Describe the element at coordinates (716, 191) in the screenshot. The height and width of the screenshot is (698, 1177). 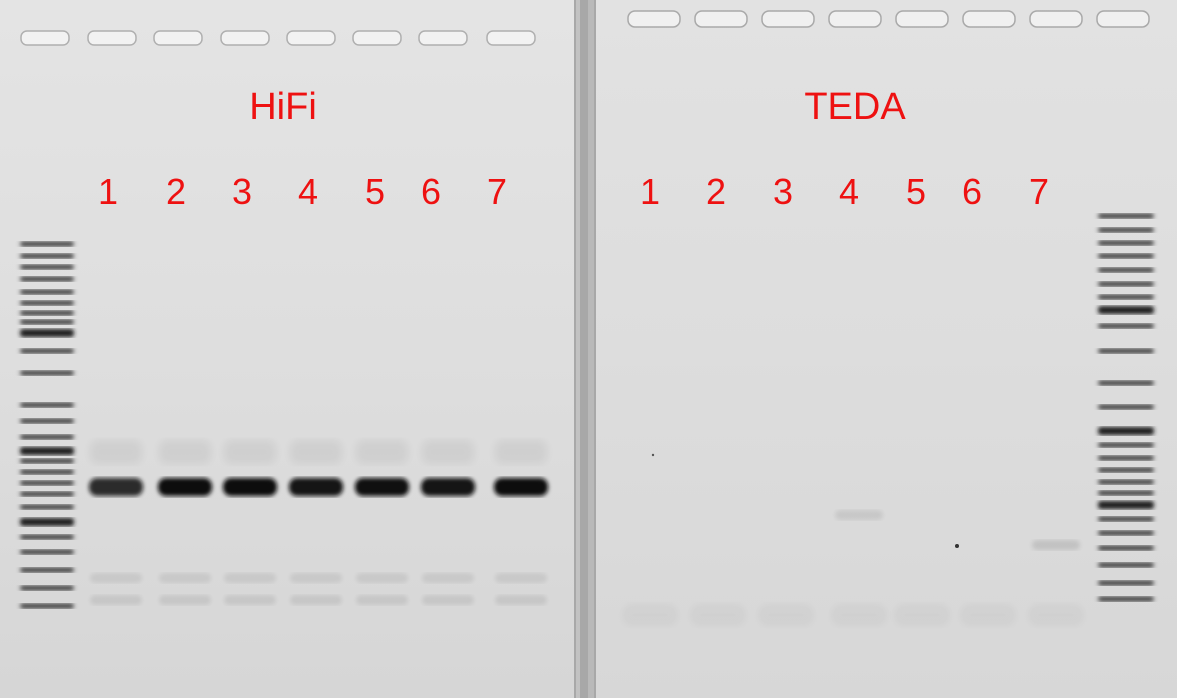
I see `right-lane-label: 2` at that location.